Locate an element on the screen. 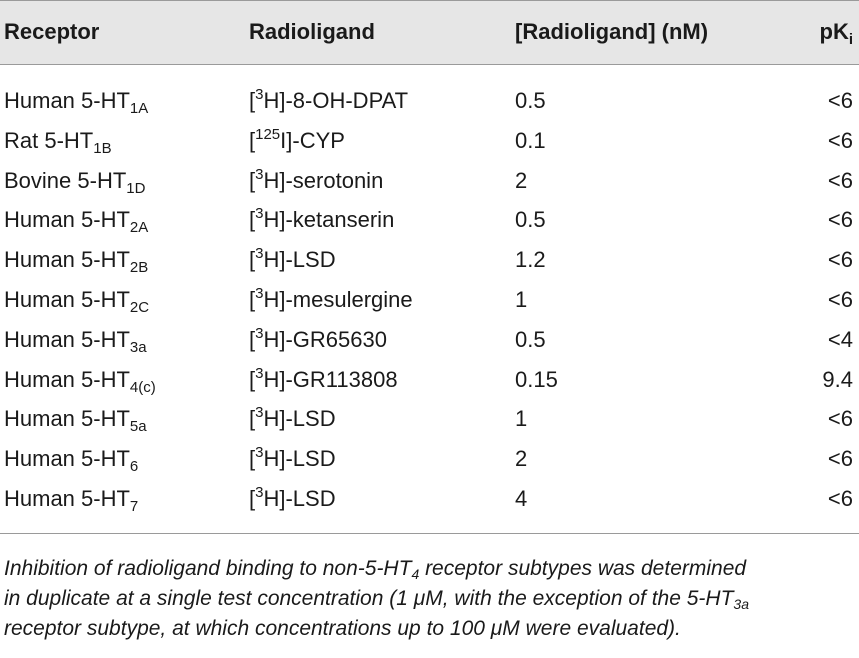  receptor-cell: Human 5-HT6 is located at coordinates (71, 460).